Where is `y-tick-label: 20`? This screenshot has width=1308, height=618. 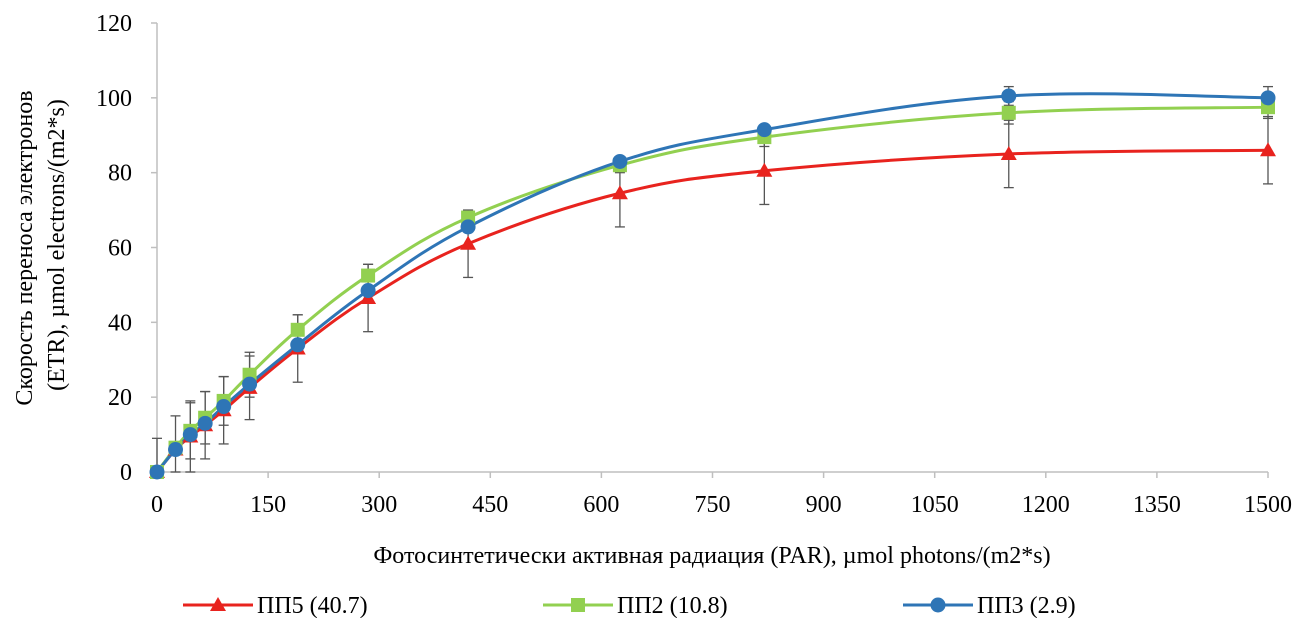 y-tick-label: 20 is located at coordinates (120, 398).